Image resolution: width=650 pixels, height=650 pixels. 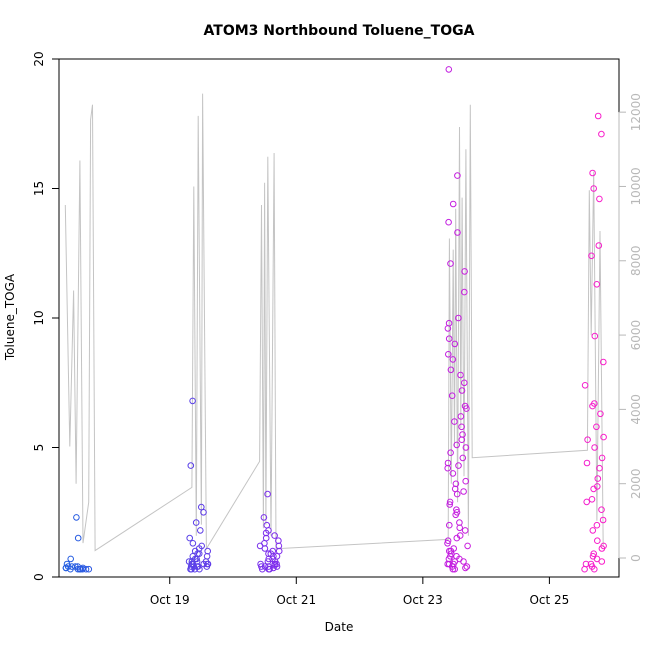 What do you see at coordinates (636, 335) in the screenshot?
I see `secondary-y-tick-label: 6000` at bounding box center [636, 335].